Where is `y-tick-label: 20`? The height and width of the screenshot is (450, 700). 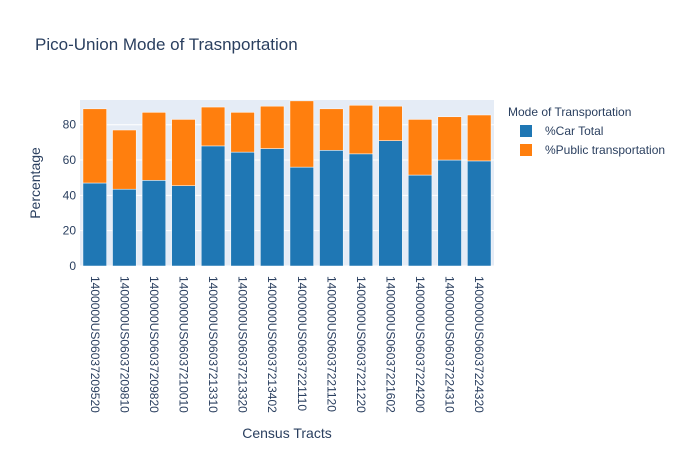
y-tick-label: 20 is located at coordinates (70, 231).